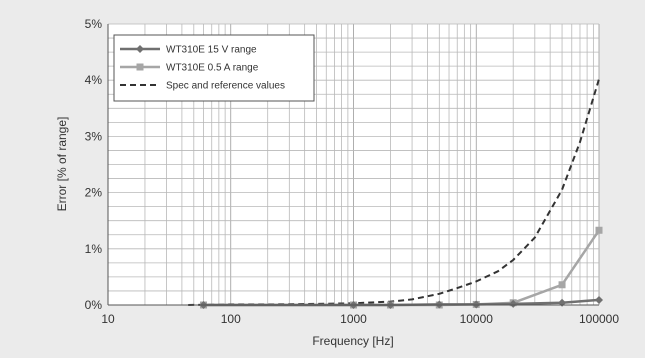 The width and height of the screenshot is (645, 358). I want to click on y-axis-title: Error [% of range], so click(62, 164).